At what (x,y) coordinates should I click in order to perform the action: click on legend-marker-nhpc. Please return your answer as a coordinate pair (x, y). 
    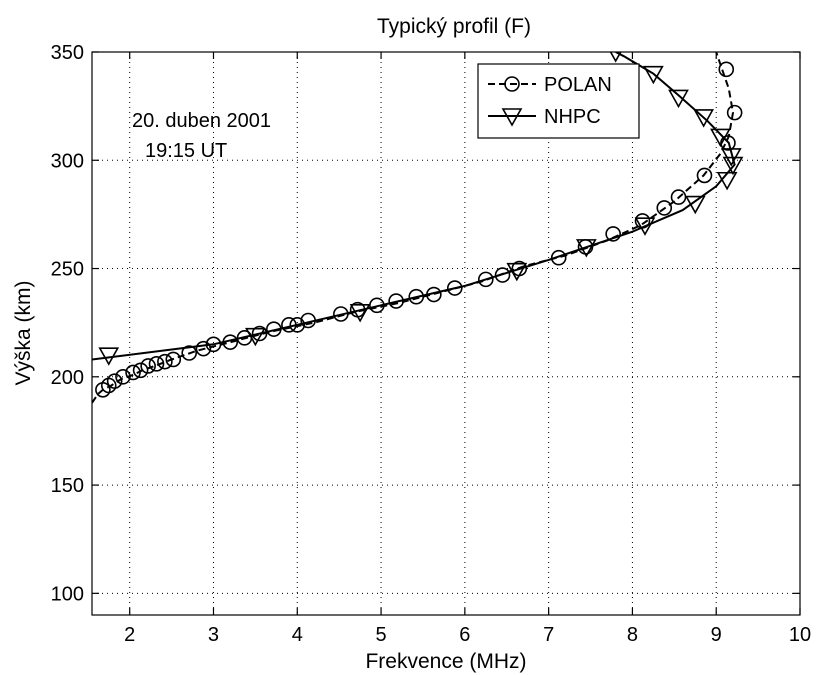
    Looking at the image, I should click on (512, 117).